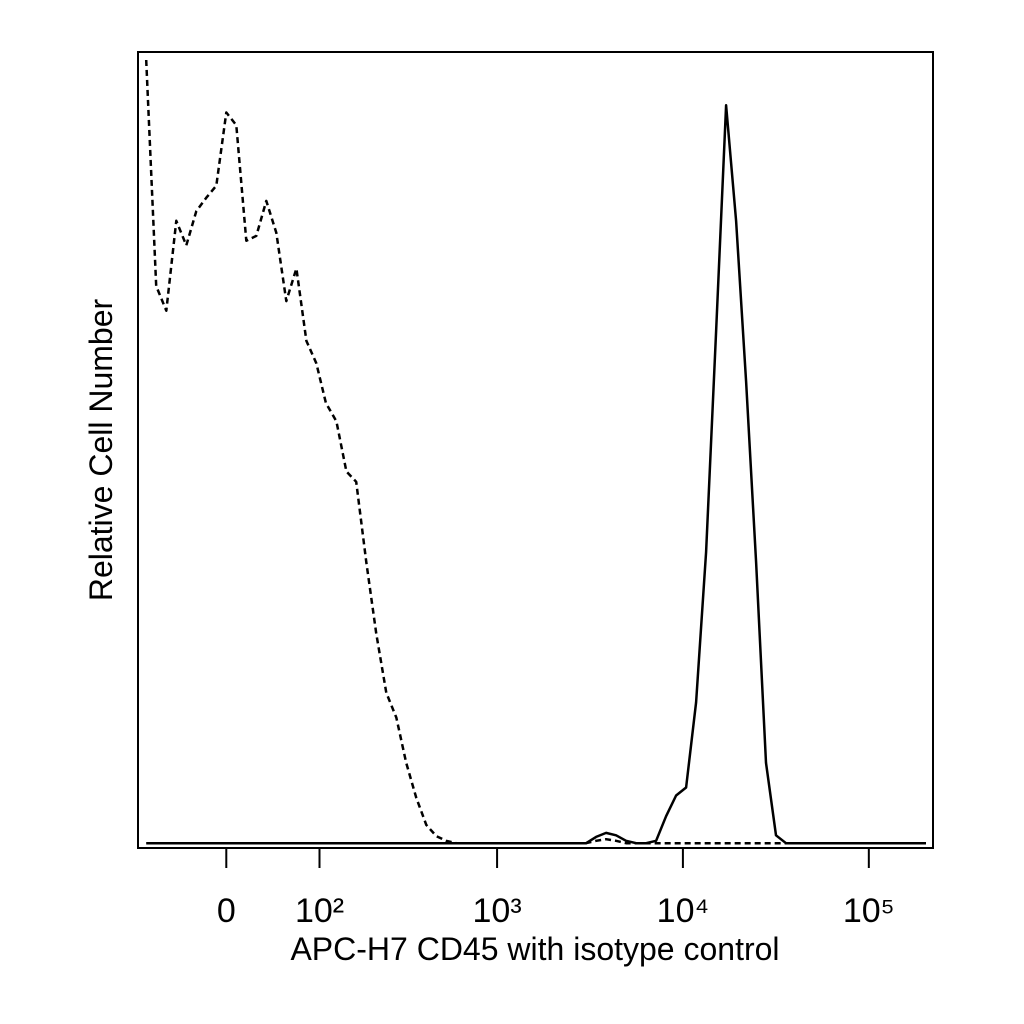 The width and height of the screenshot is (1024, 1024). What do you see at coordinates (534, 949) in the screenshot?
I see `x-axis-label: APC-H7 CD45 with isotype control` at bounding box center [534, 949].